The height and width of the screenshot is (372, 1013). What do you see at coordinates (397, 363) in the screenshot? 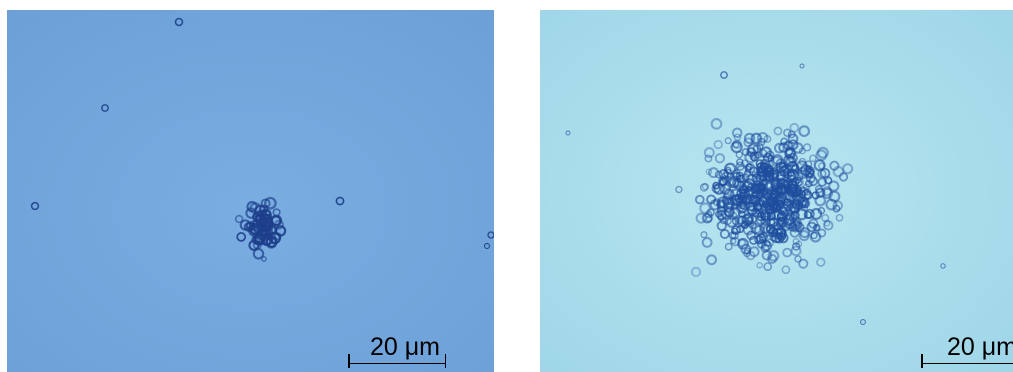
I see `scale-bar-line-left` at bounding box center [397, 363].